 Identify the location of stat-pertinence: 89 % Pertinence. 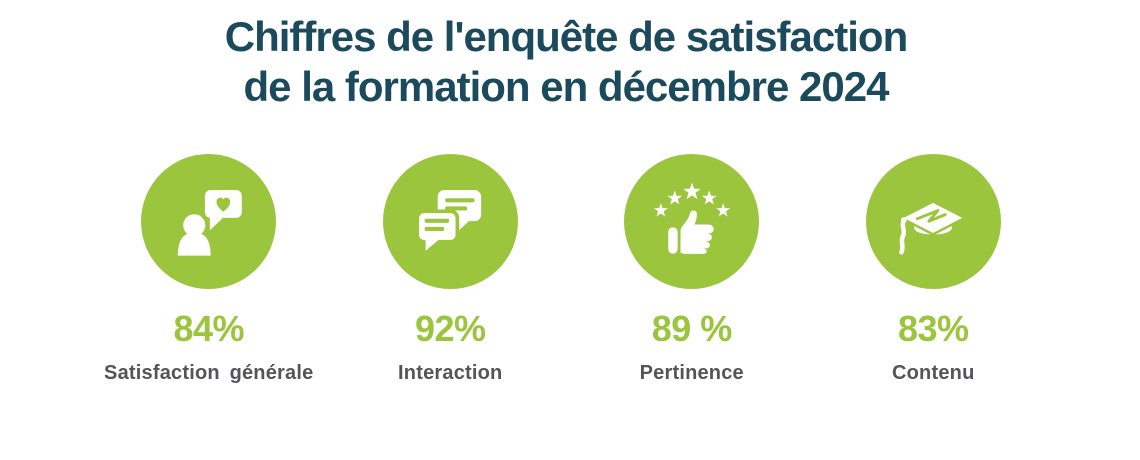
(692, 269).